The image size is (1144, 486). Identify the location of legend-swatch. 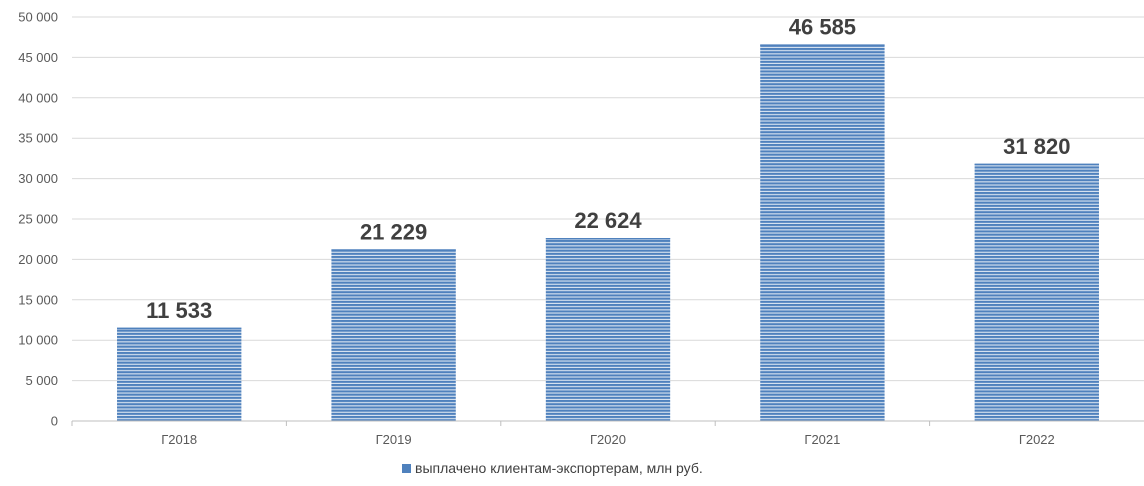
(406, 468).